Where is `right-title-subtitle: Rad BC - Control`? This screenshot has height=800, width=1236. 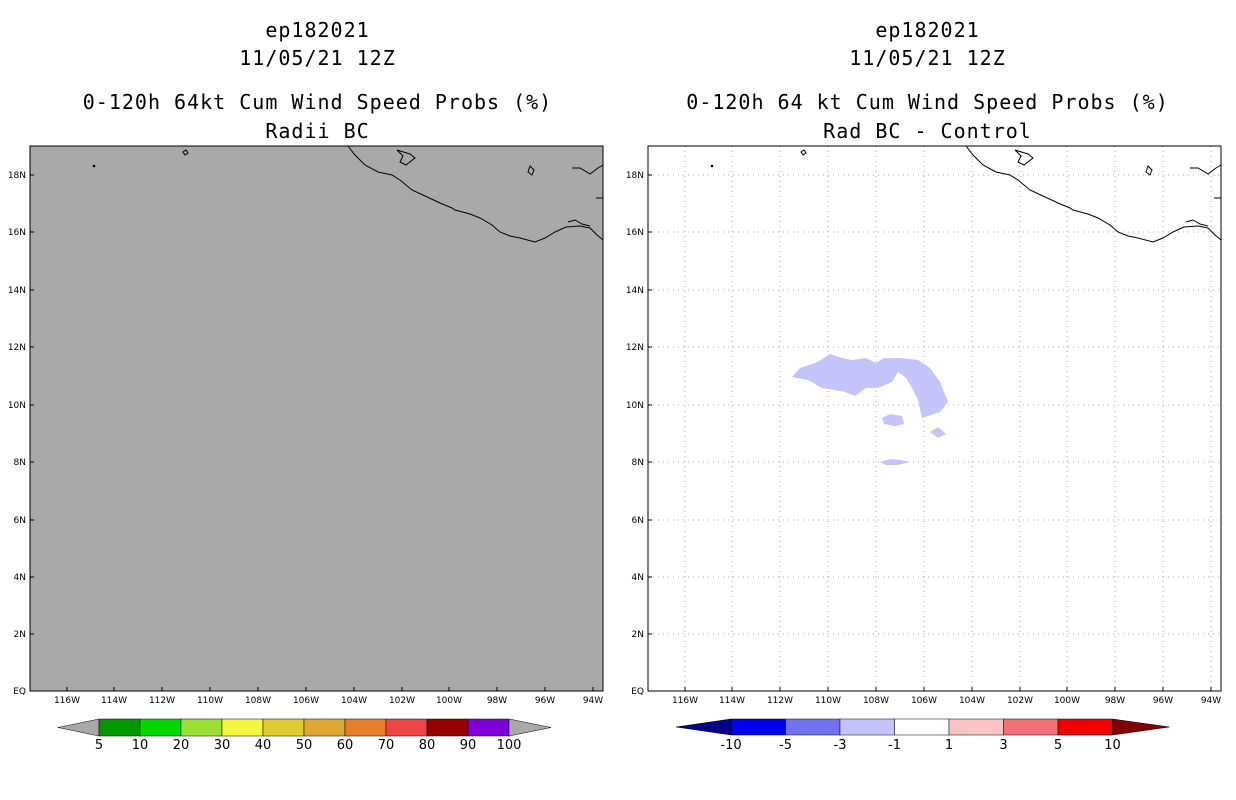
right-title-subtitle: Rad BC - Control is located at coordinates (927, 131).